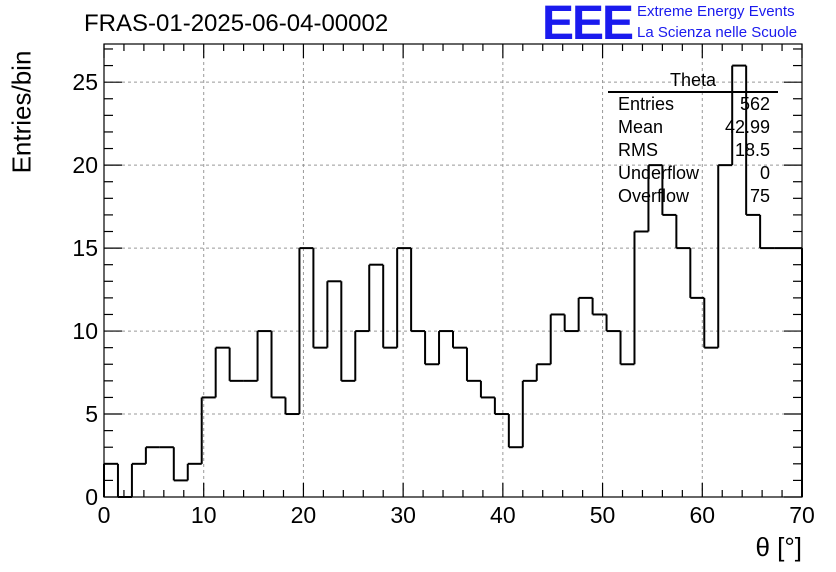  Describe the element at coordinates (778, 547) in the screenshot. I see `x-axis-label: θ [°]` at that location.